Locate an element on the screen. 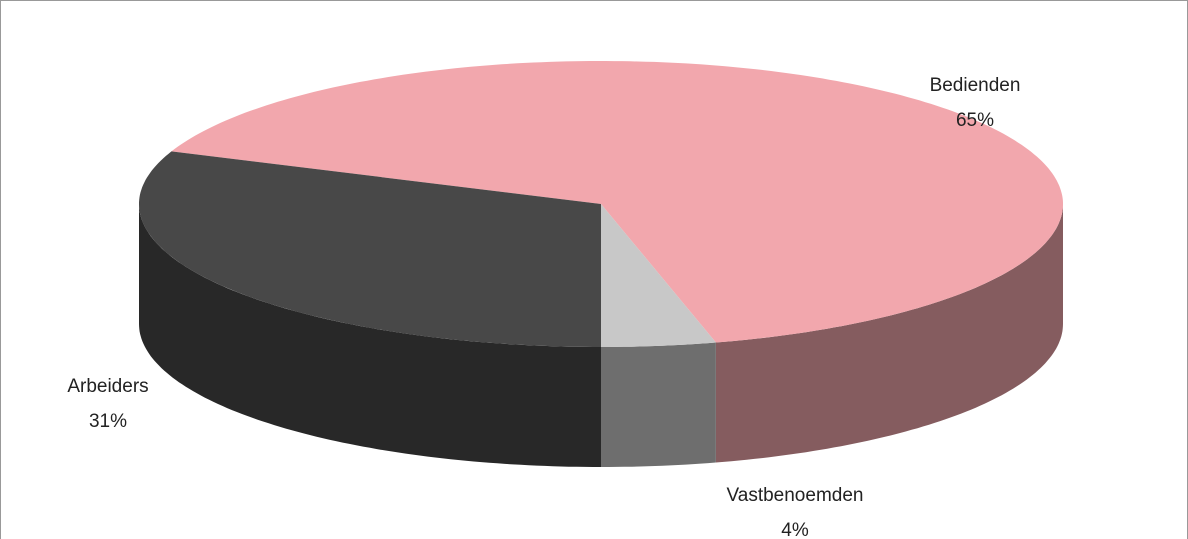 This screenshot has width=1188, height=539. slice-label: Arbeiders is located at coordinates (107, 386).